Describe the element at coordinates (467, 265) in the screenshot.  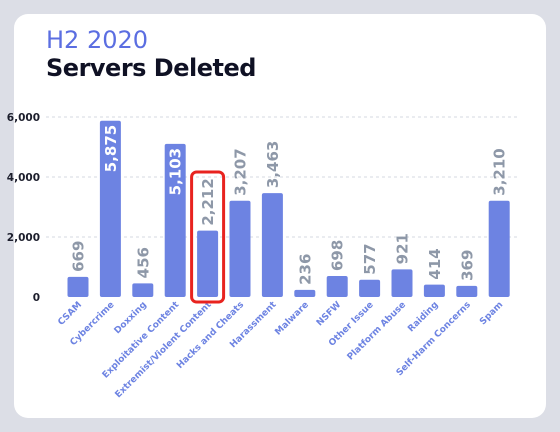
I see `value-label: 369` at that location.